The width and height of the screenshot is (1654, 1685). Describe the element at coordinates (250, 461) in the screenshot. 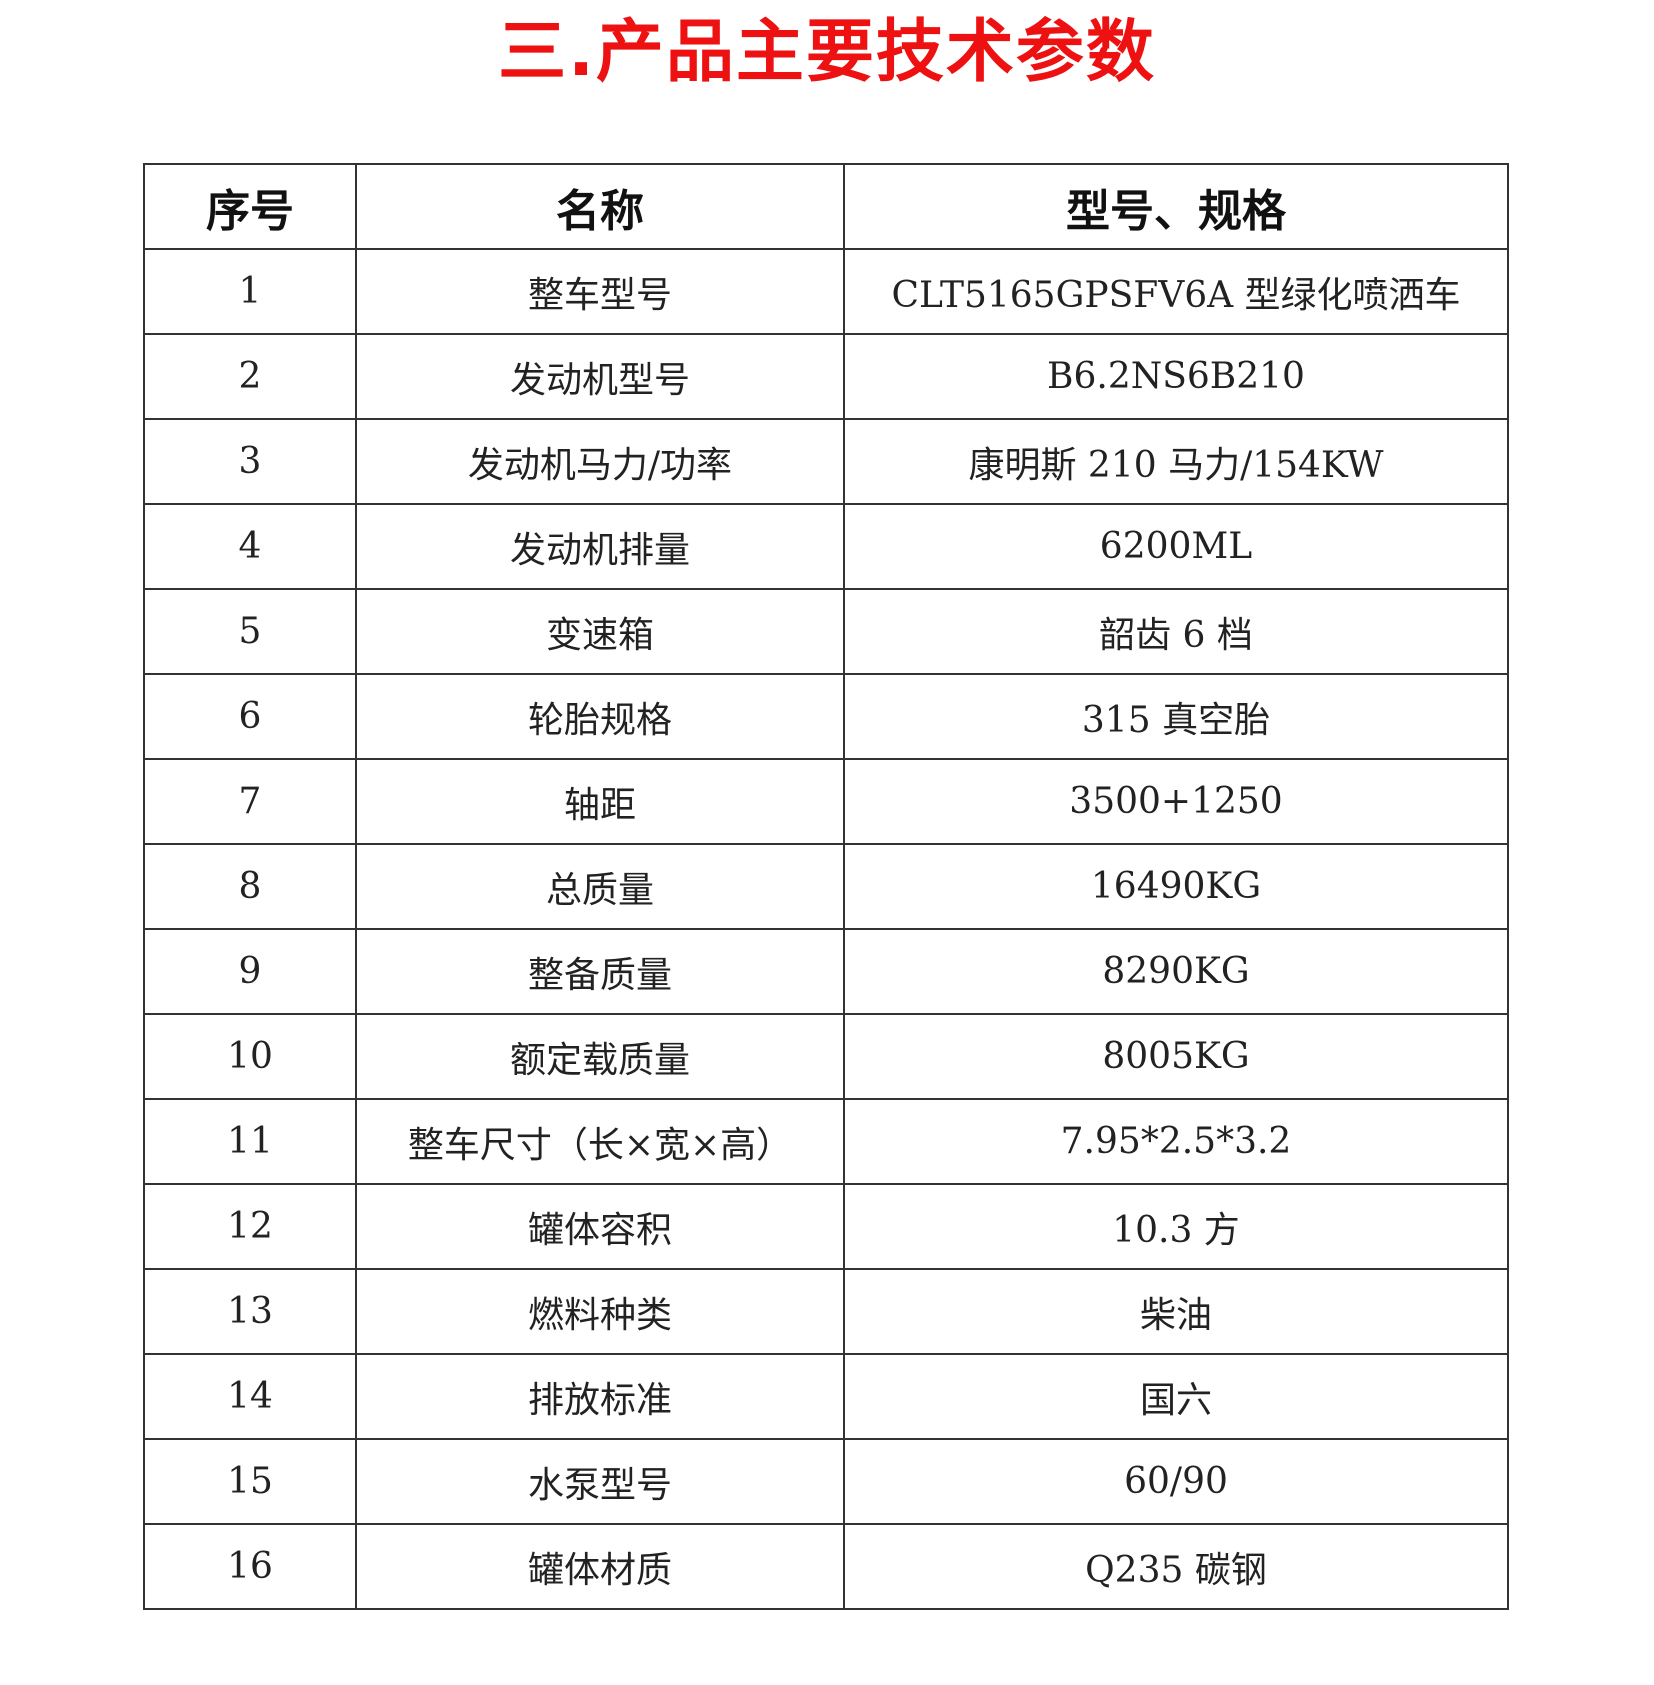

I see `row-index: 3` at that location.